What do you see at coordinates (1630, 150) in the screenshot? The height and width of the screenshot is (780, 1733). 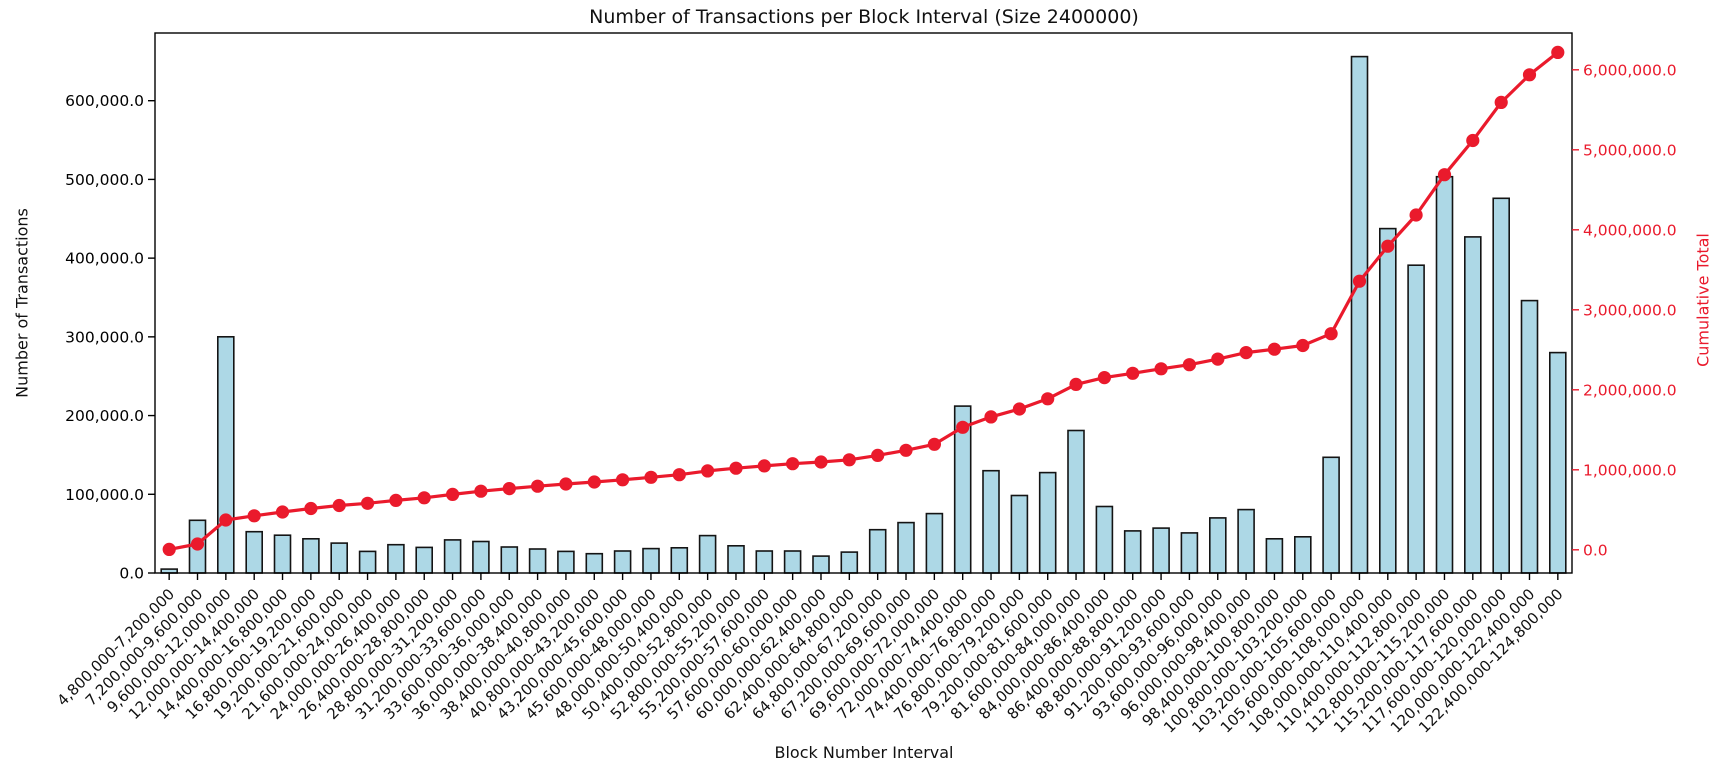 I see `right-tick-label: 5,000,000.0` at bounding box center [1630, 150].